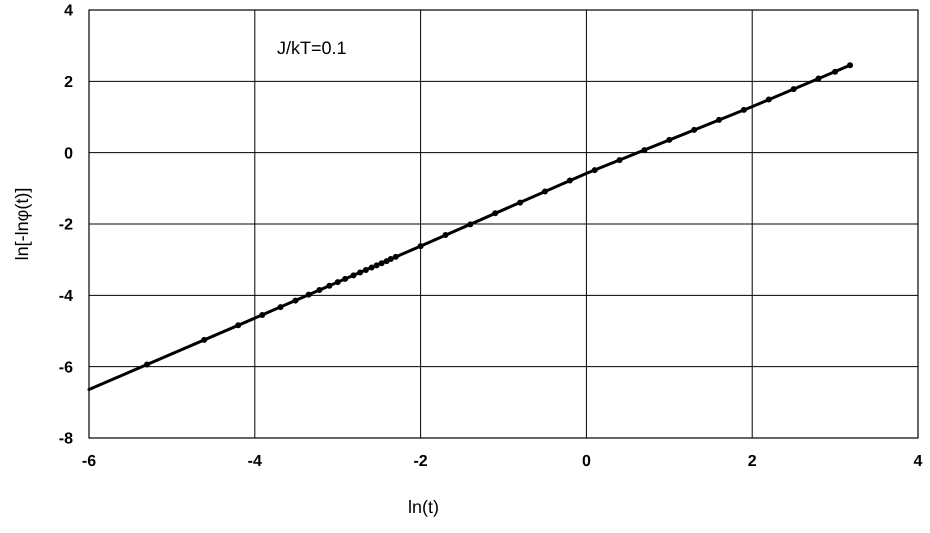 This screenshot has width=930, height=533. Describe the element at coordinates (918, 461) in the screenshot. I see `x-tick-label: 4` at that location.